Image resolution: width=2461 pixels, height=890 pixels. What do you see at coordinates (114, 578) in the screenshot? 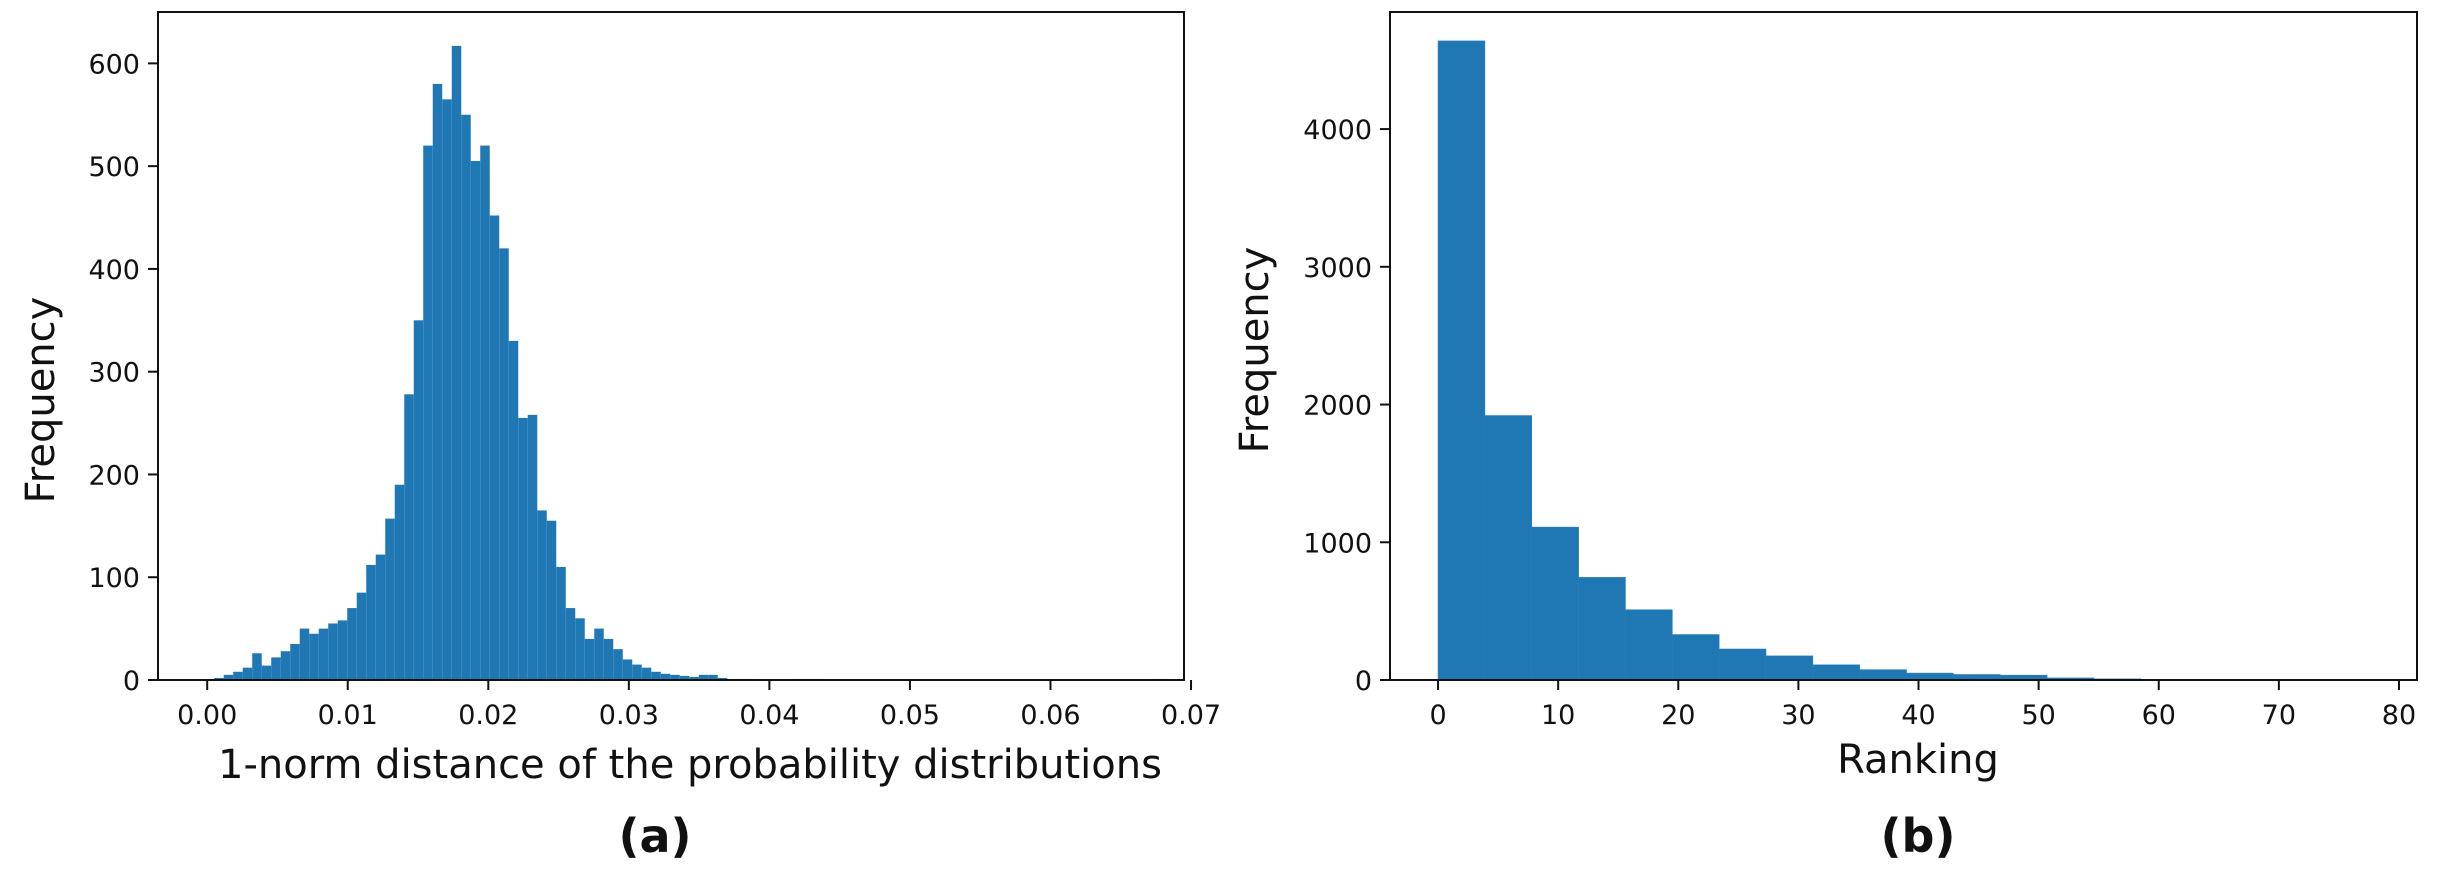
I see `y-tick-label: 100` at bounding box center [114, 578].